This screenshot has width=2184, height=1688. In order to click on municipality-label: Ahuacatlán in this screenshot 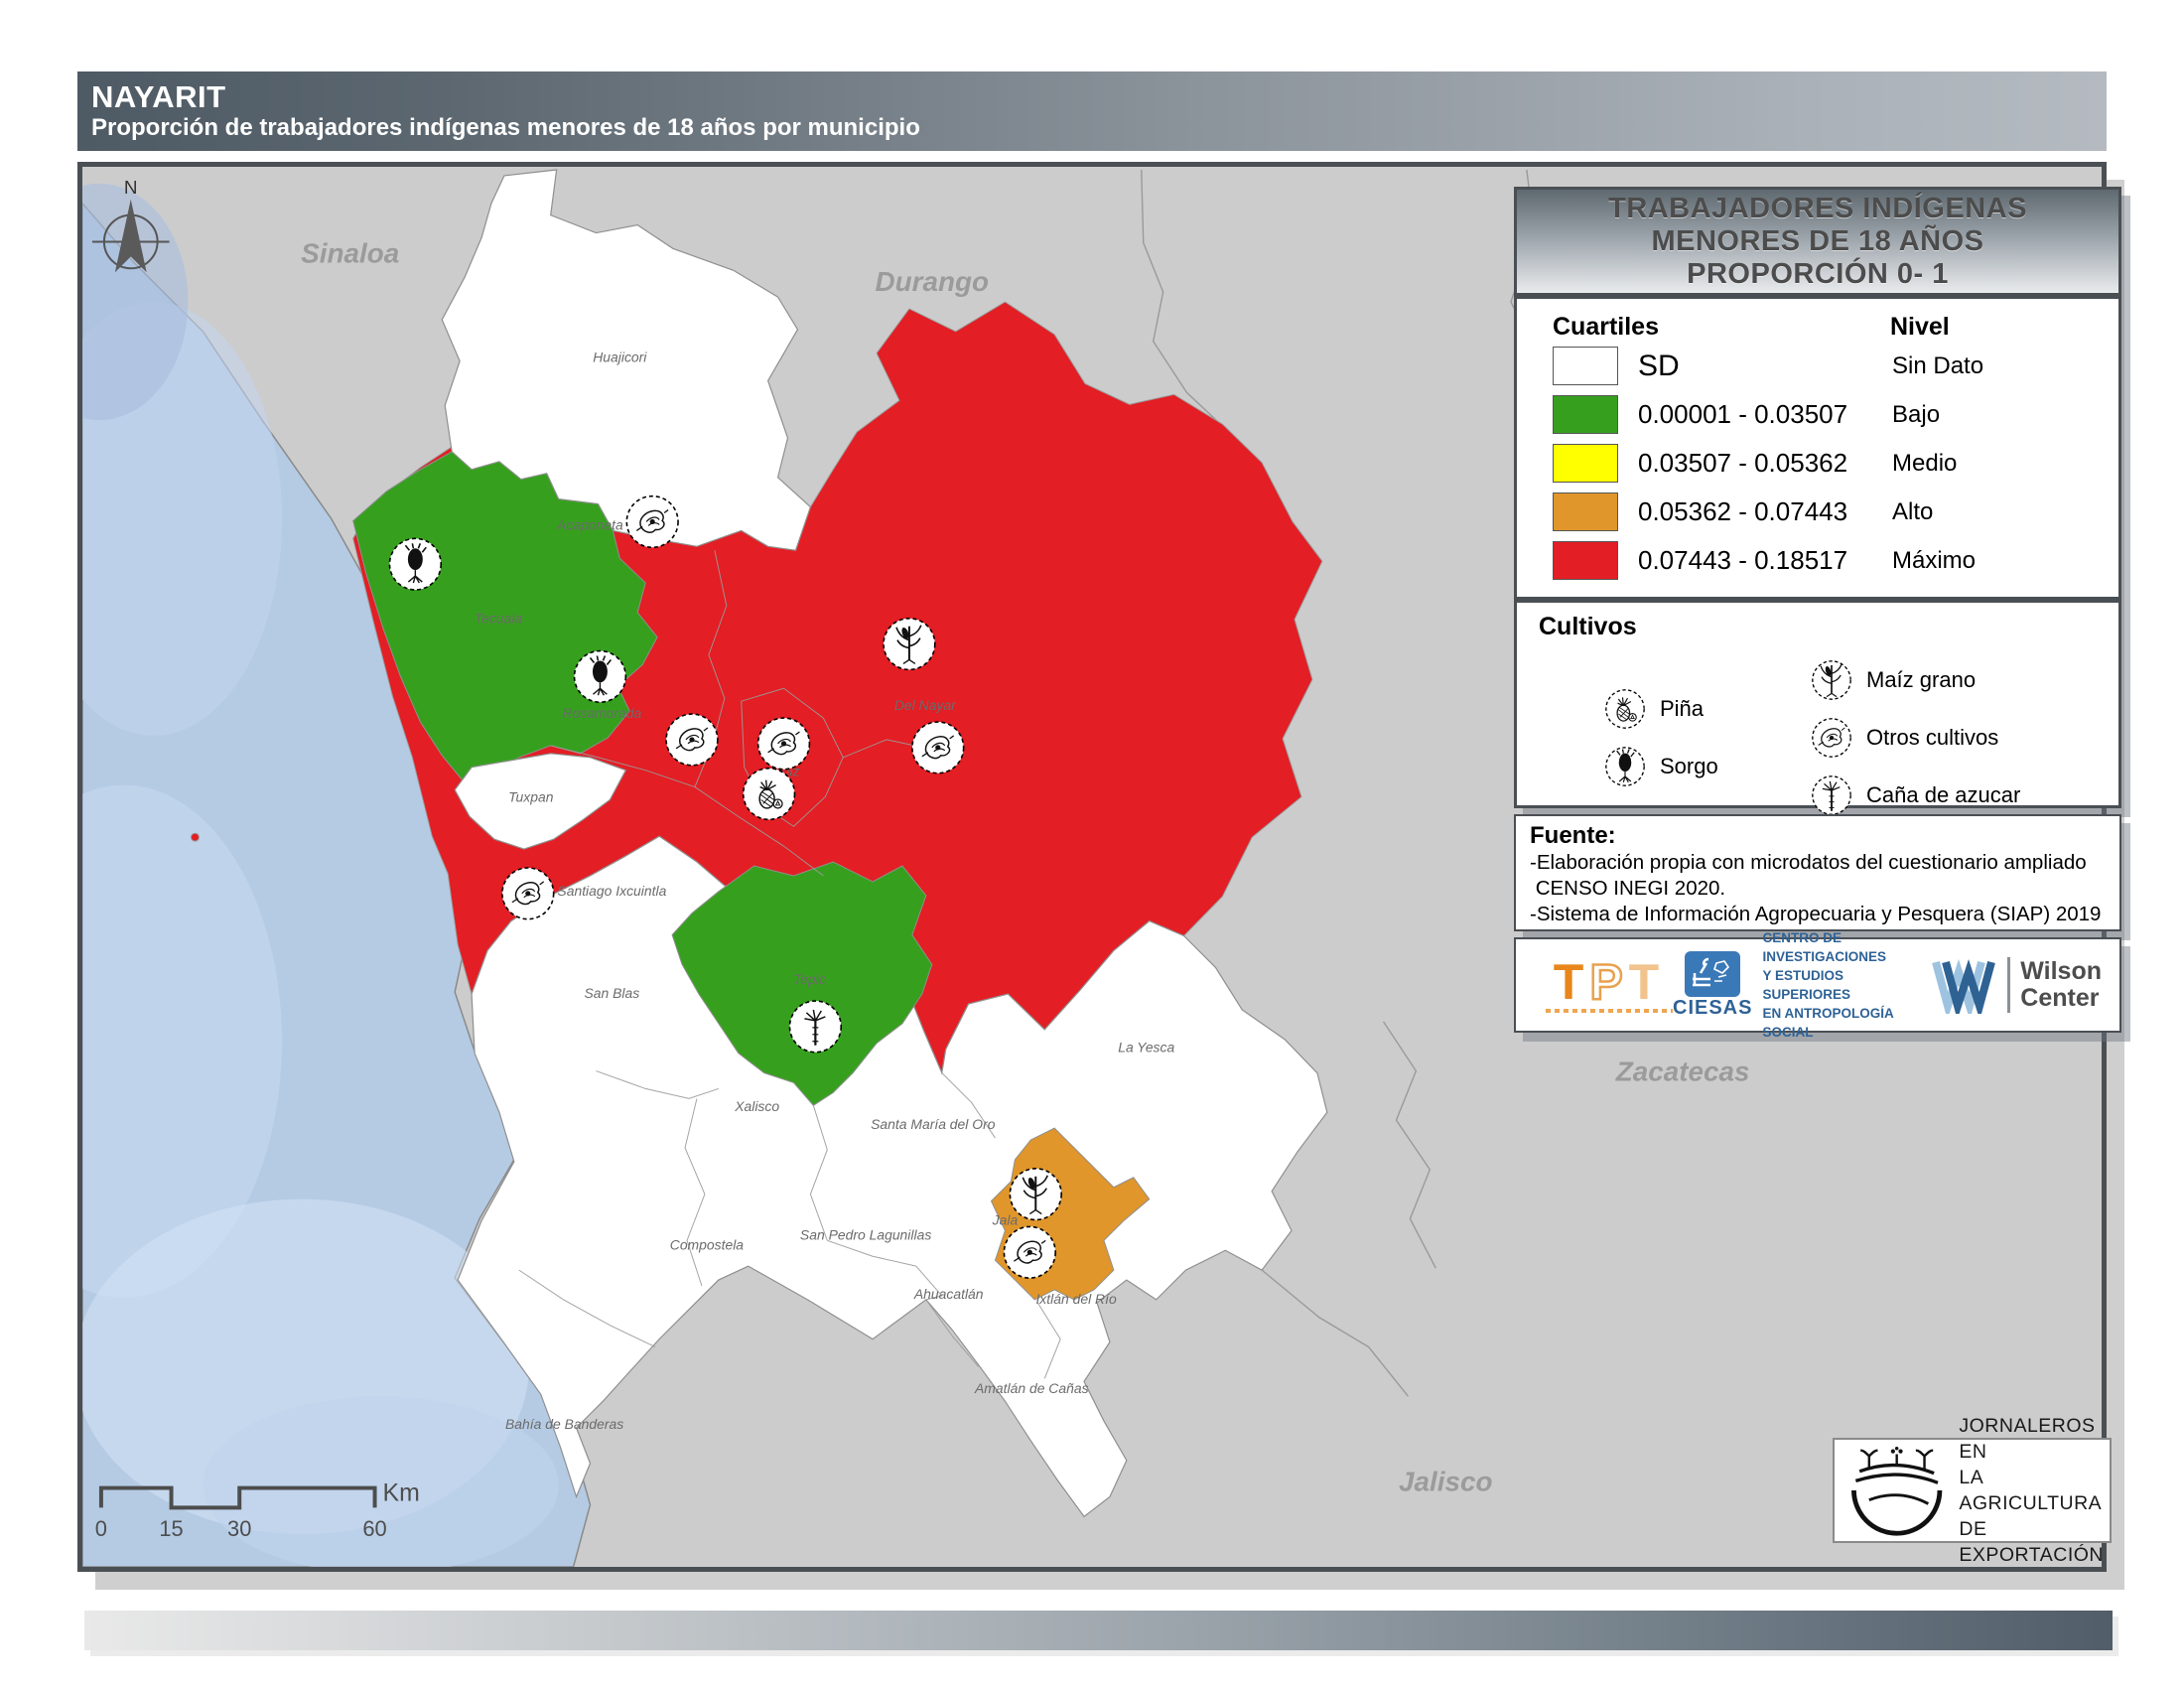, I will do `click(948, 1294)`.